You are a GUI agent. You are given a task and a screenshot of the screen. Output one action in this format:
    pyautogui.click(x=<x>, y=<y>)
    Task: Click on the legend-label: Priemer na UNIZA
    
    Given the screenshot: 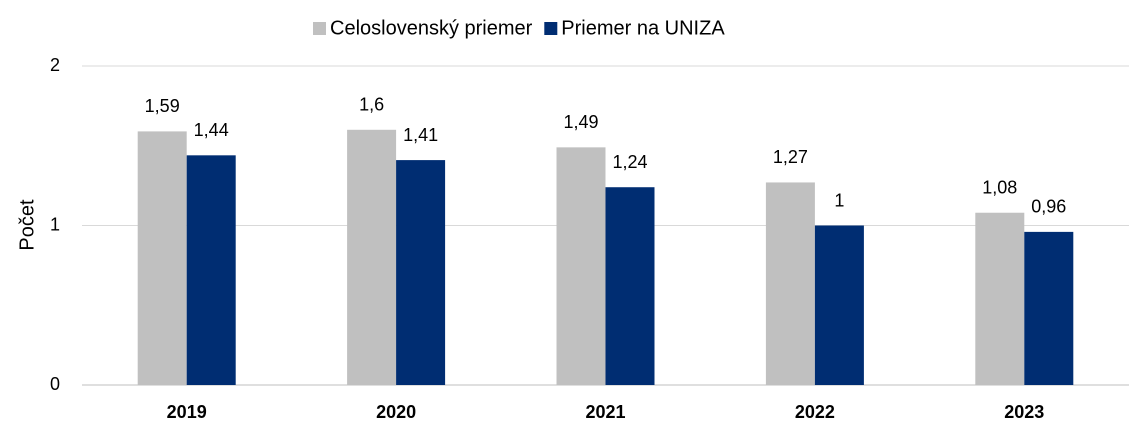 What is the action you would take?
    pyautogui.click(x=643, y=28)
    